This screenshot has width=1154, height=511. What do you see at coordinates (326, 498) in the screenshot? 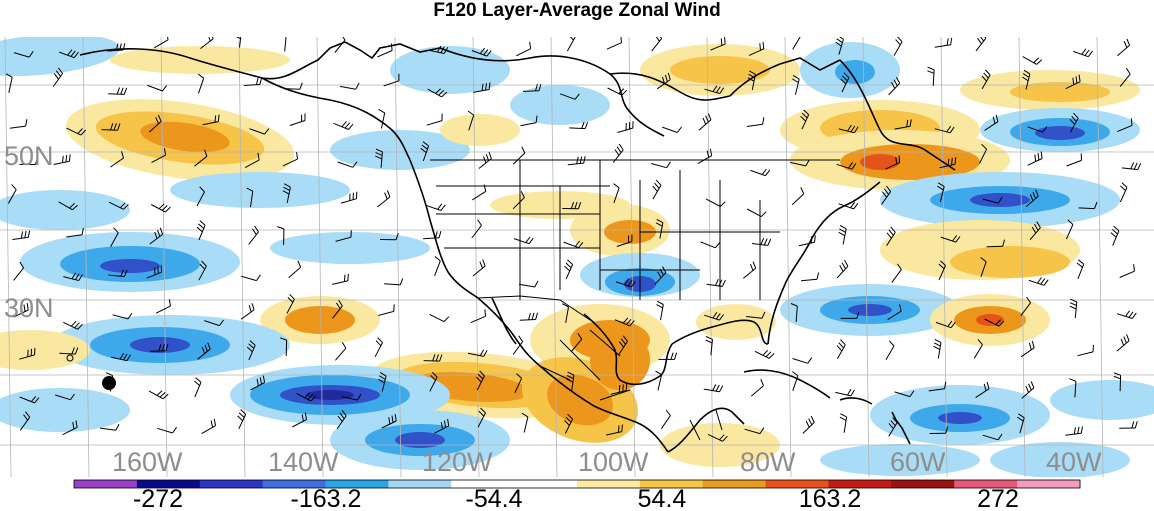
I see `colorbar-tick-label: -163.2` at bounding box center [326, 498].